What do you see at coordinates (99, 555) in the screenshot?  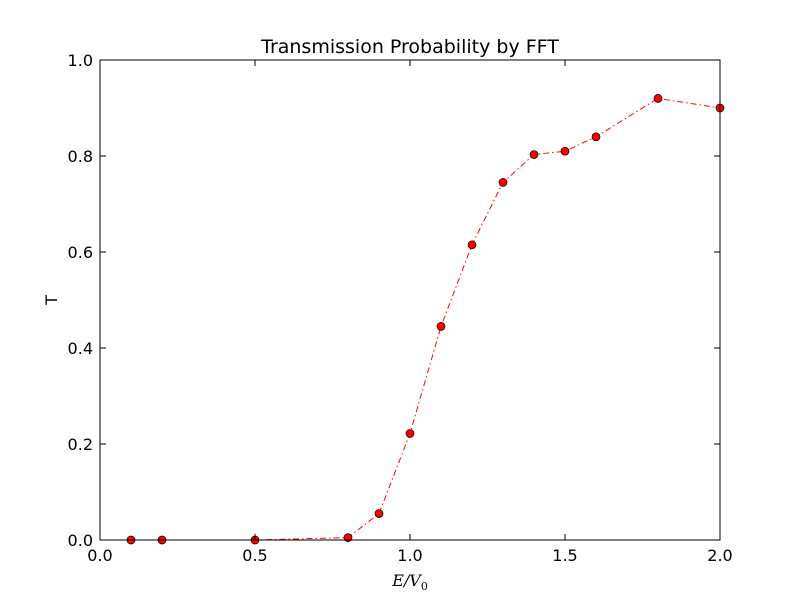 I see `x-tick-label: 0.0` at bounding box center [99, 555].